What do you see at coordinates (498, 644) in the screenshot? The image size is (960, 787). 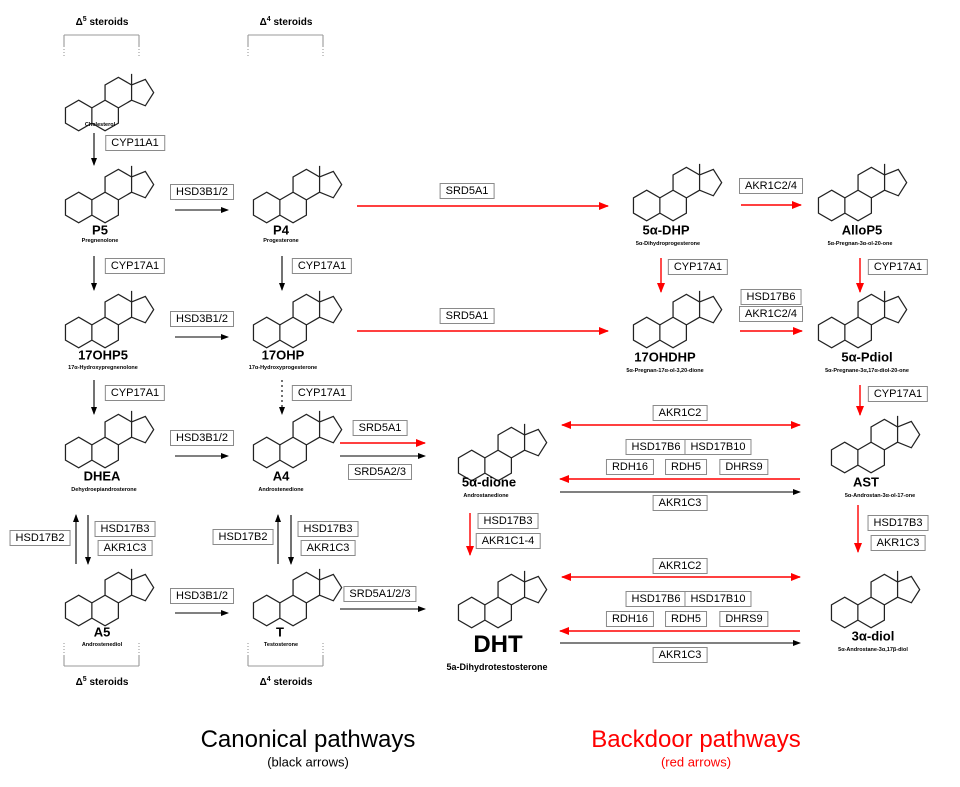 I see `molecule-abbr-dht: DHT` at bounding box center [498, 644].